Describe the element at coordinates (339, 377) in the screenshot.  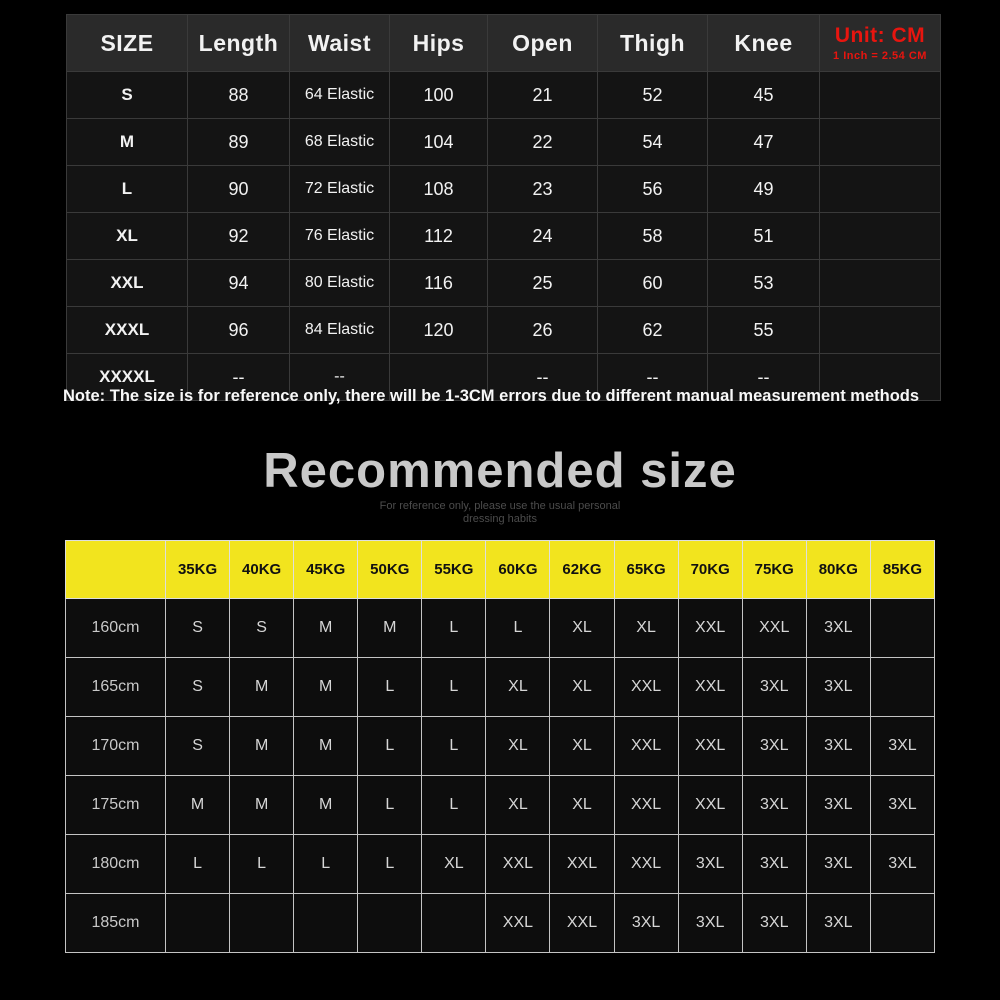
I see `waist-value: --` at that location.